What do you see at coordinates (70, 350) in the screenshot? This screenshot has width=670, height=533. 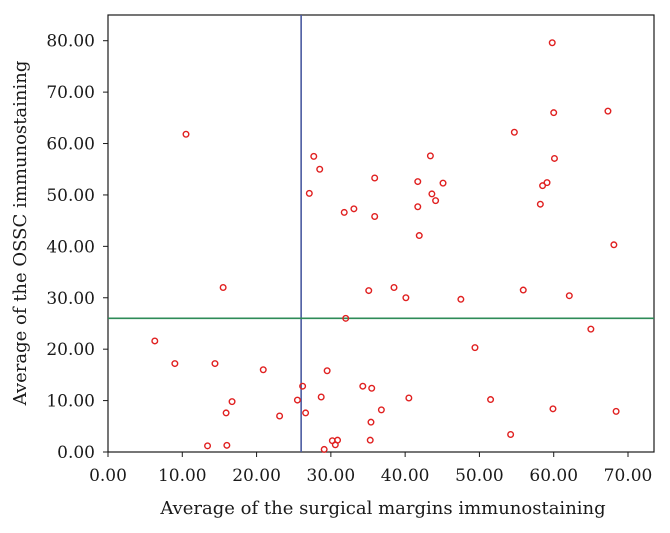 I see `y-tick-label: 20.00` at bounding box center [70, 350].